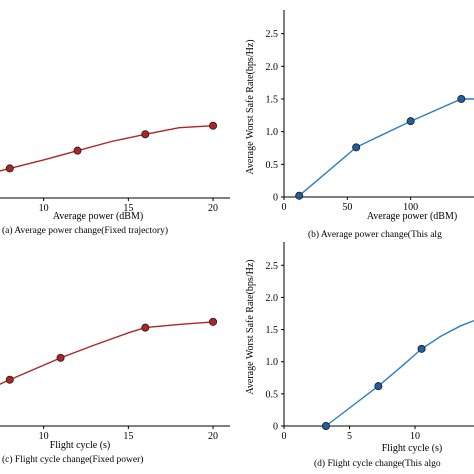 The image size is (474, 474). I want to click on panel-c-caption: (c) Flight cycle change(Fixed power), so click(72, 459).